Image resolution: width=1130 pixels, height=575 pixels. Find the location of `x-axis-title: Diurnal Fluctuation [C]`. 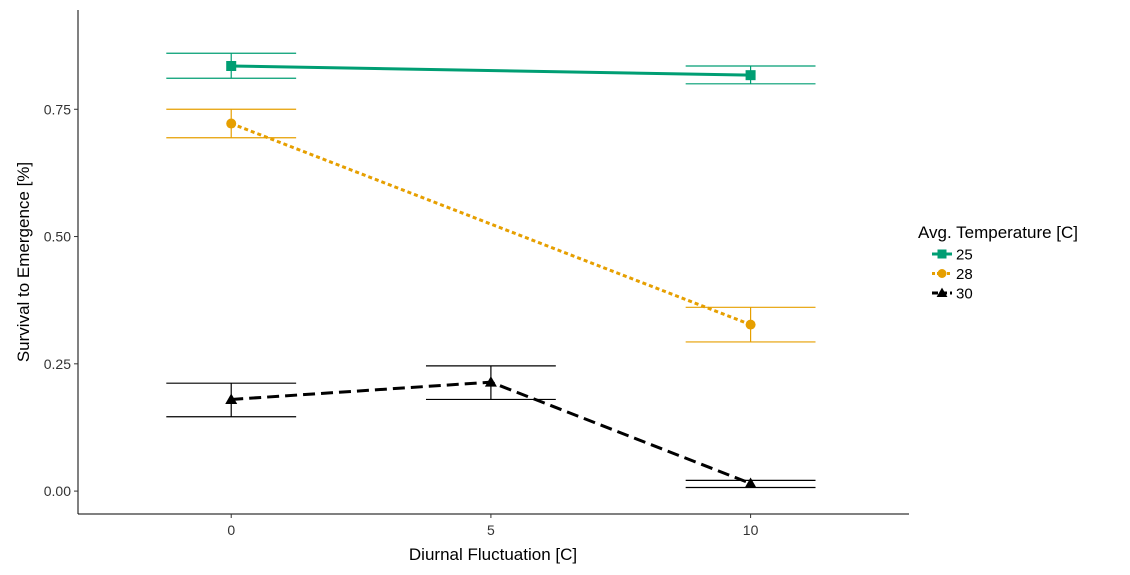

x-axis-title: Diurnal Fluctuation [C] is located at coordinates (493, 554).